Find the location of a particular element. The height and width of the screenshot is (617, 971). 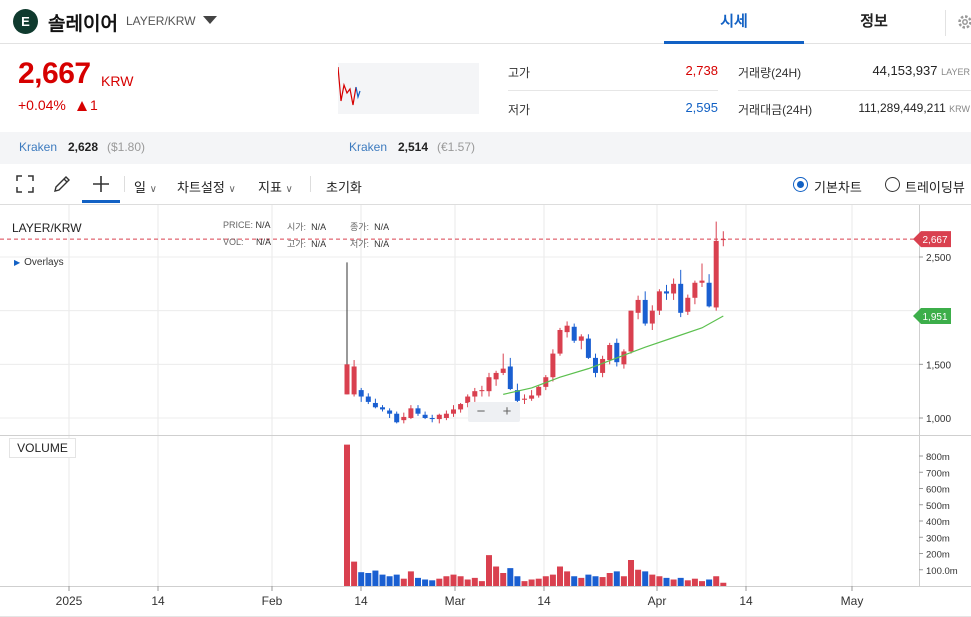

amount-value: 111,289,449,211 KRW is located at coordinates (914, 108).